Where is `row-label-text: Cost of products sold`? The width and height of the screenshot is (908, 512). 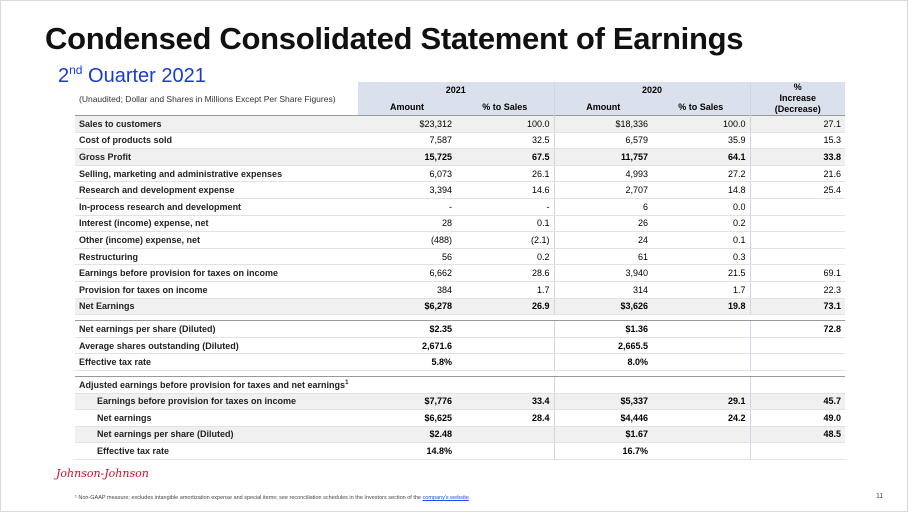 row-label-text: Cost of products sold is located at coordinates (125, 140).